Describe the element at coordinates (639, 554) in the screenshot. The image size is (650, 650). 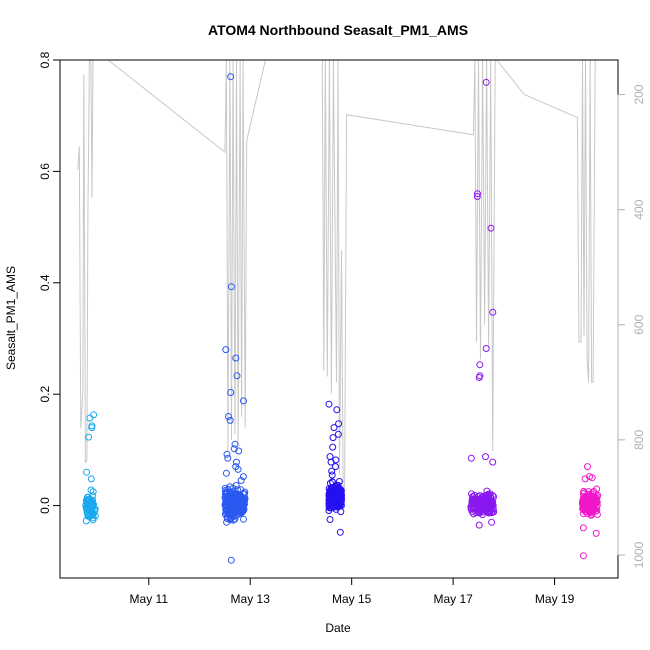
I see `y-right-tick-label: 1000` at that location.